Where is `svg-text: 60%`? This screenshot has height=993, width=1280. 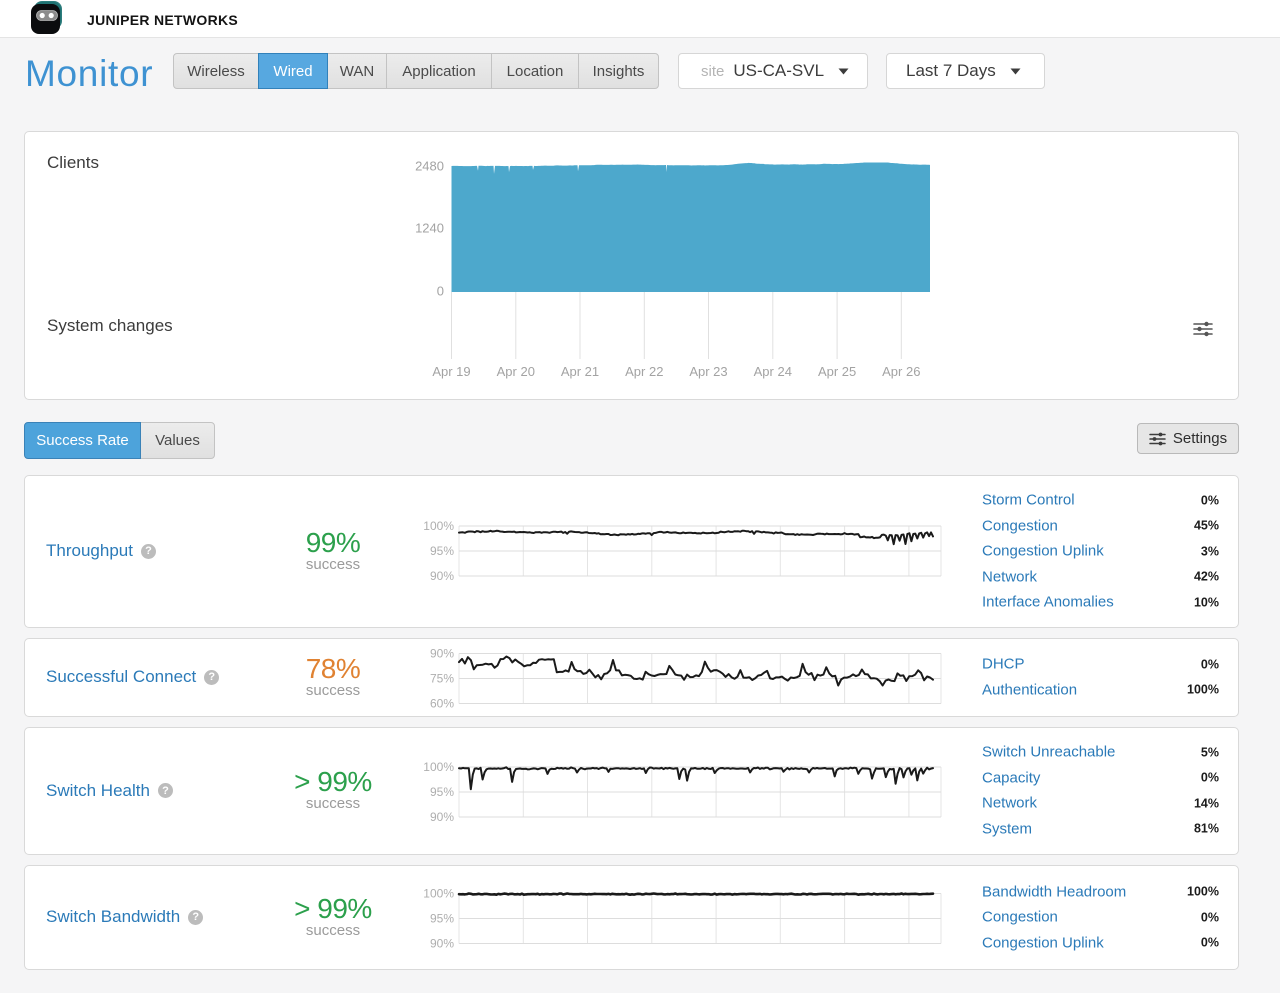
svg-text: 60% is located at coordinates (442, 704).